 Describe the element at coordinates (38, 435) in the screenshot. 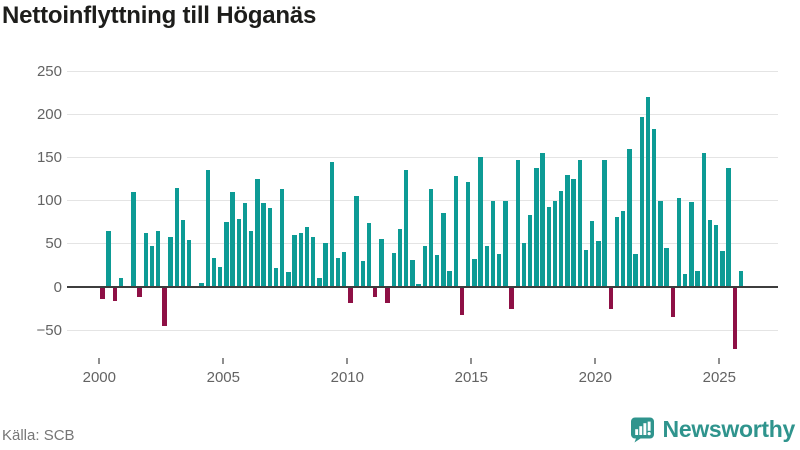

I see `source-note: Källa: SCB` at that location.